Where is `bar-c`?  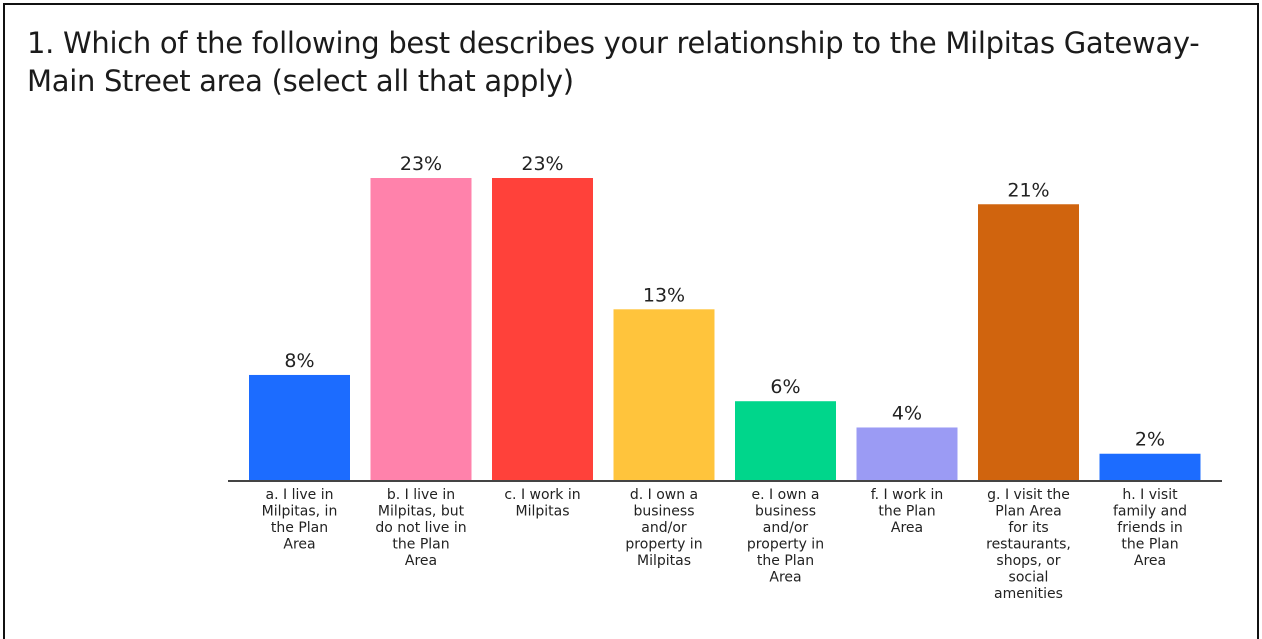 bar-c is located at coordinates (542, 329).